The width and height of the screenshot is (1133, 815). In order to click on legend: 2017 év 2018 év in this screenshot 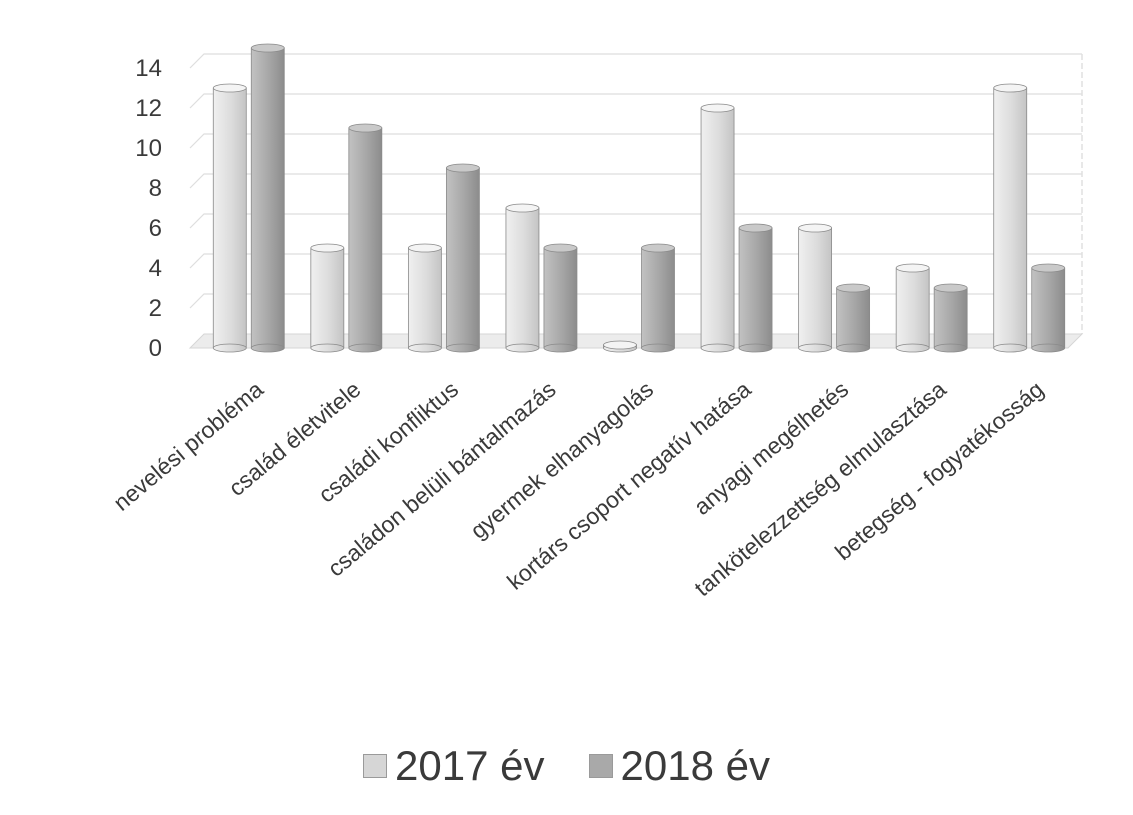, I will do `click(566, 766)`.